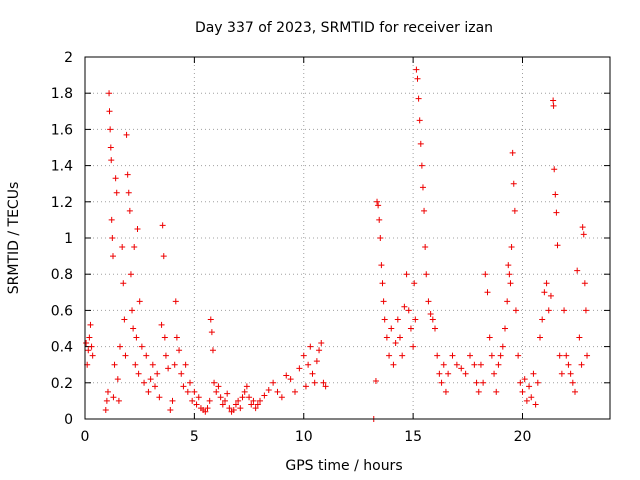 Image resolution: width=640 pixels, height=480 pixels. Describe the element at coordinates (68, 239) in the screenshot. I see `y-tick-label: 1` at that location.